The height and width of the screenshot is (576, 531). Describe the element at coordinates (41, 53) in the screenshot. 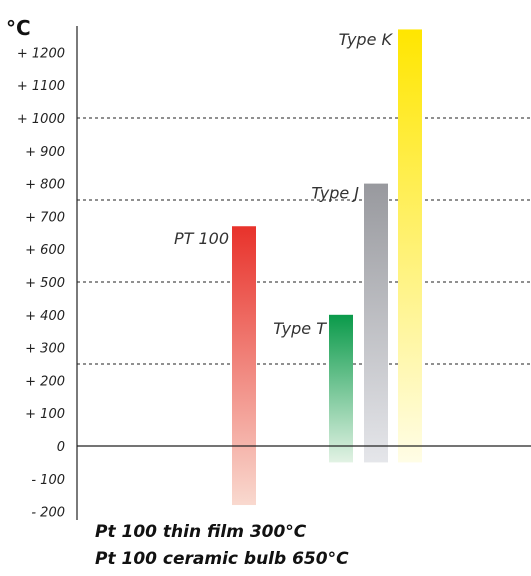

I see `y-tick-label: + 1200` at that location.